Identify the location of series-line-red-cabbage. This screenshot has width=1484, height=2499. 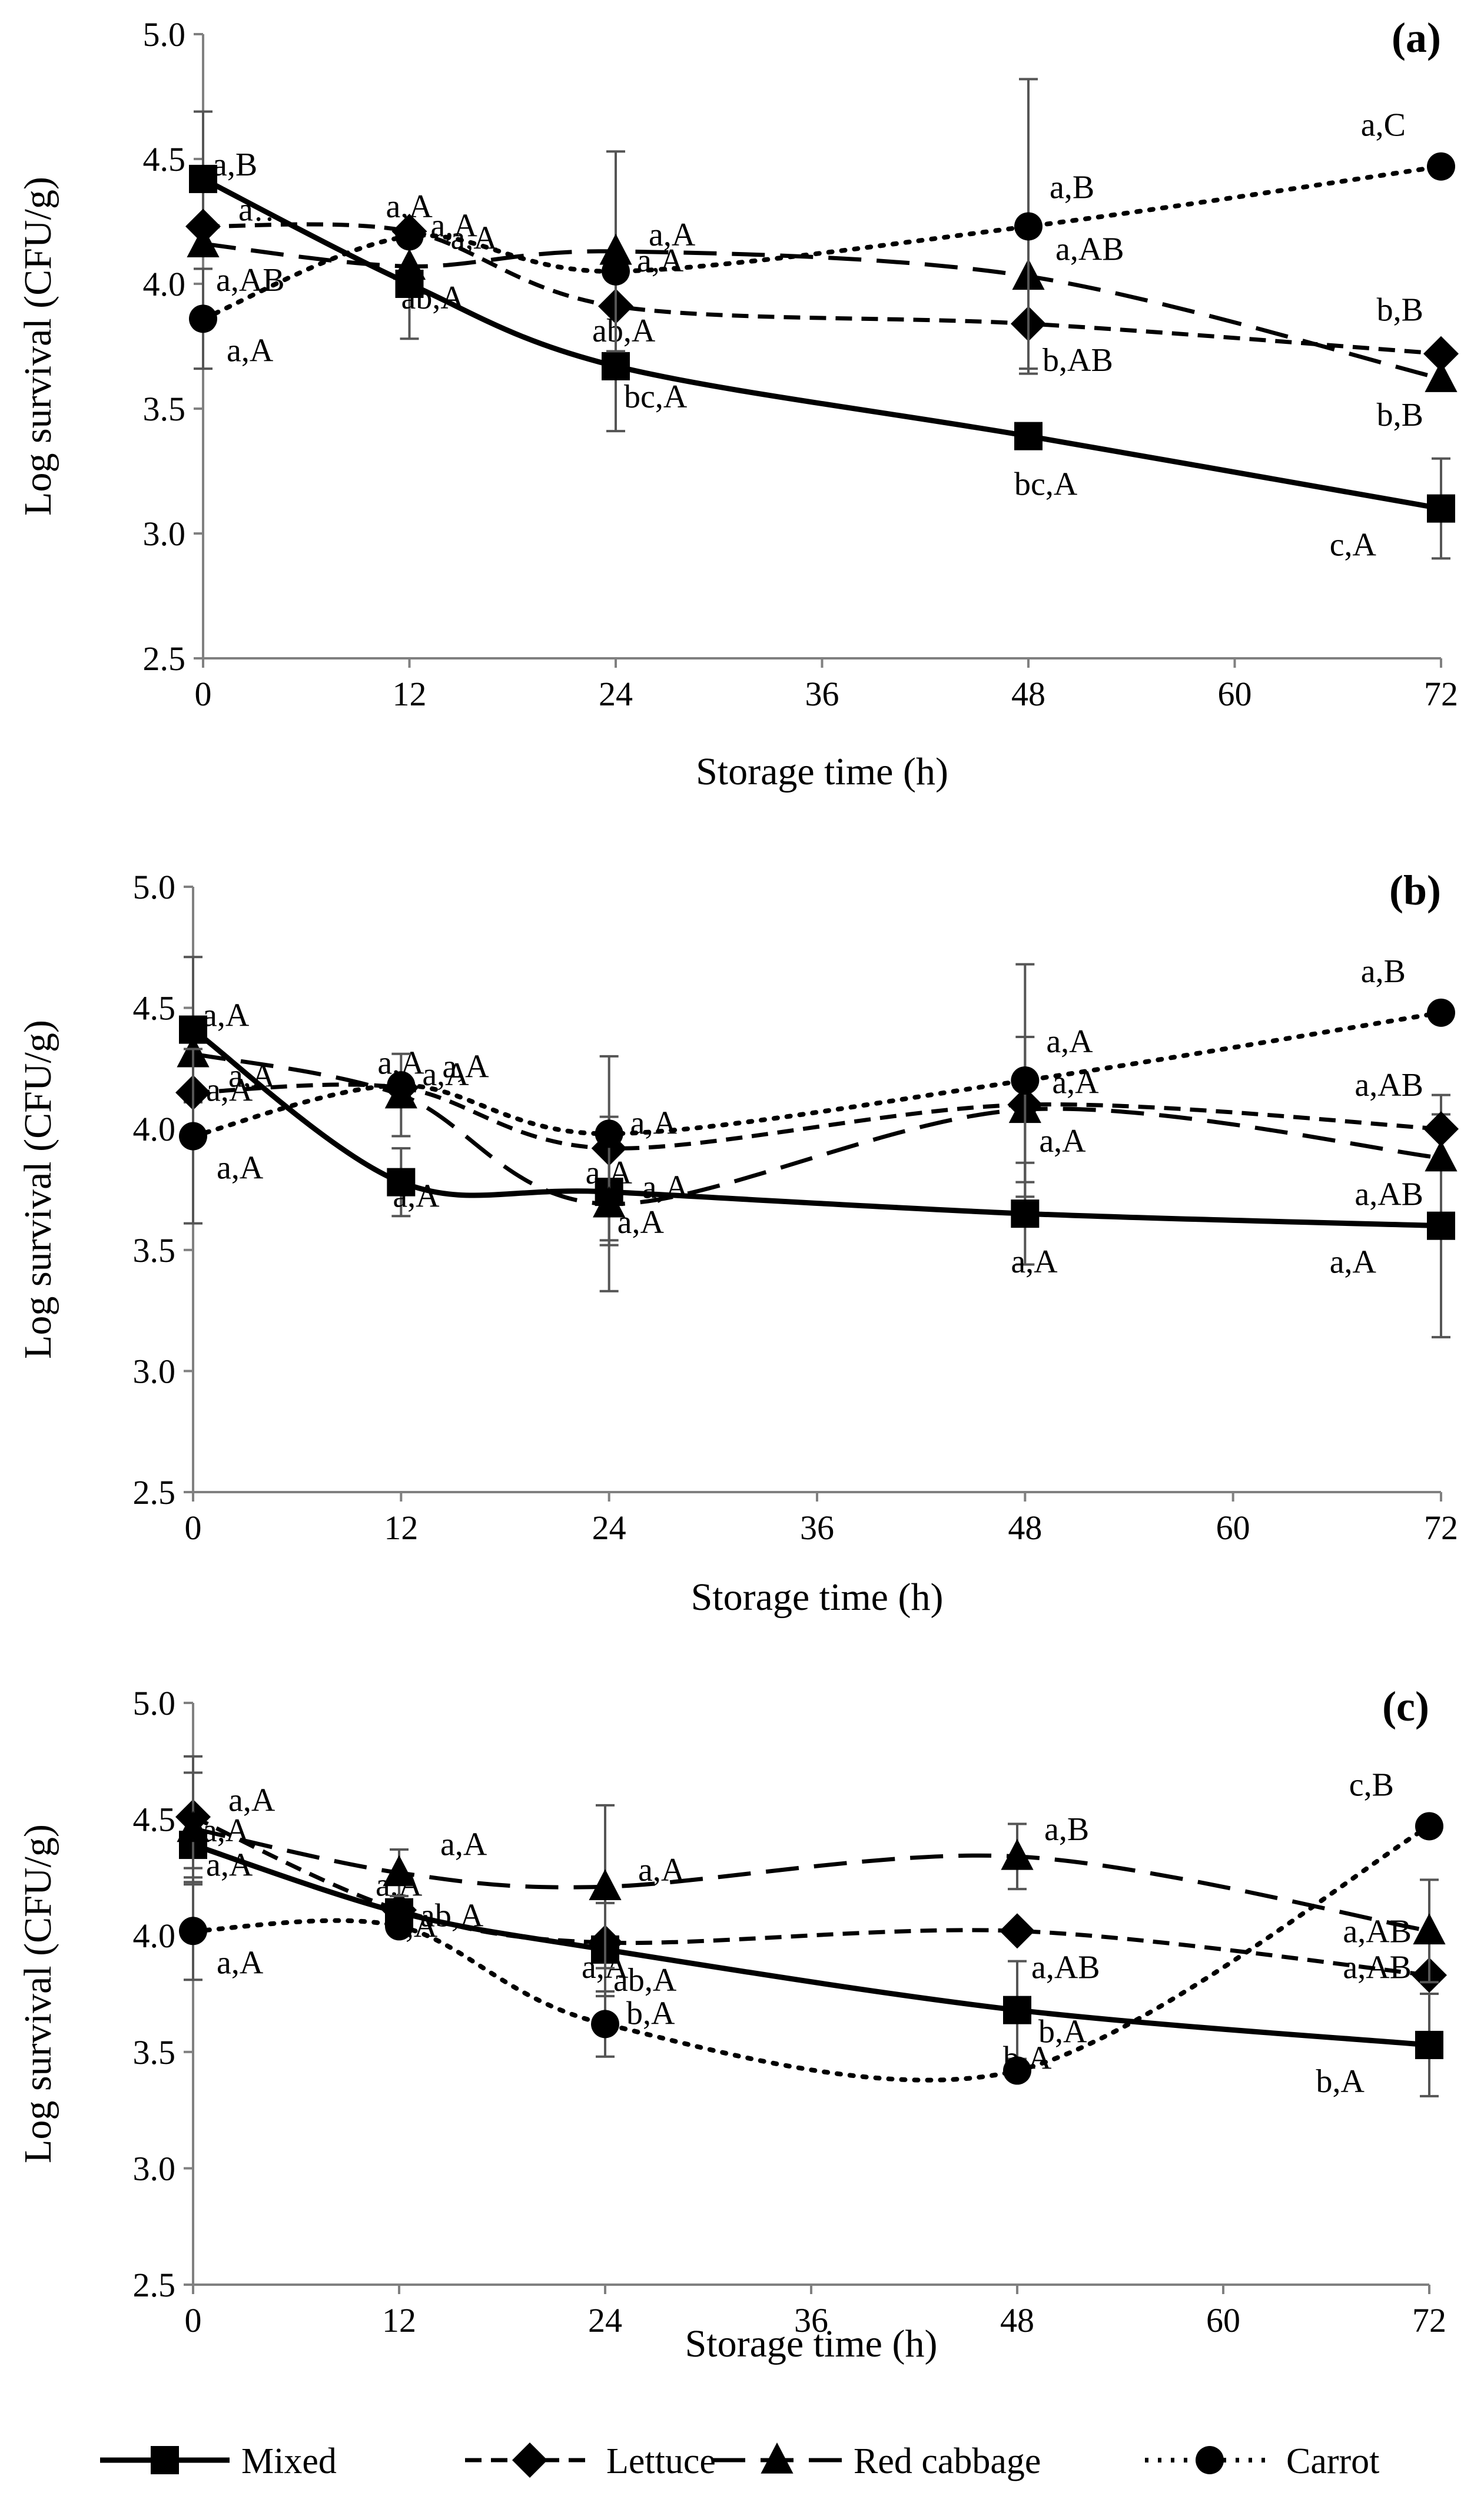
(822, 311).